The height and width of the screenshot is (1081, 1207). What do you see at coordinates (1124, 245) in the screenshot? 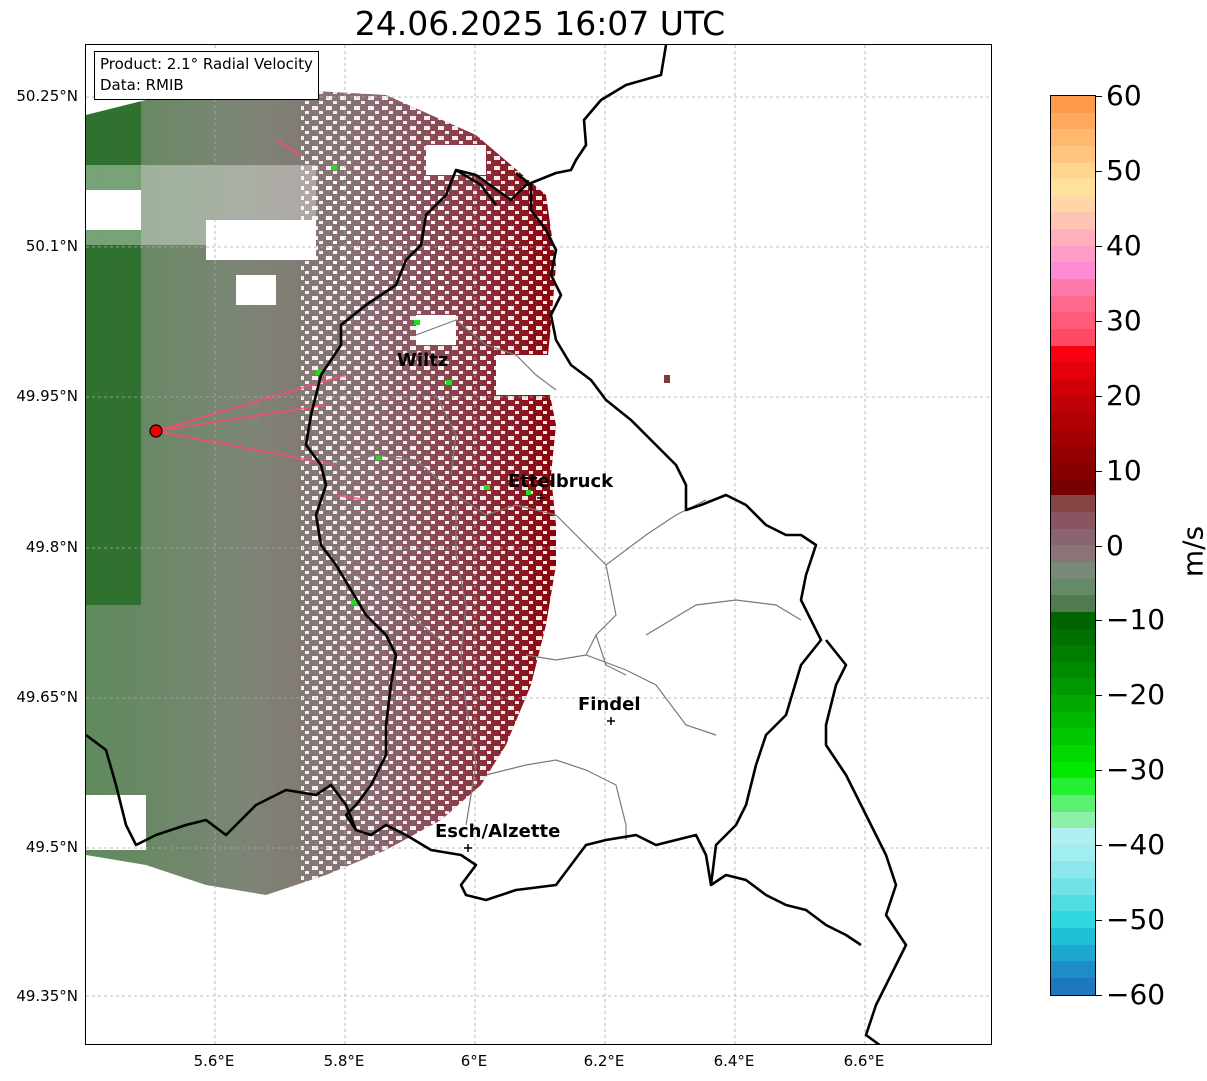
I see `colorbar-tick-label: 40` at bounding box center [1124, 245].